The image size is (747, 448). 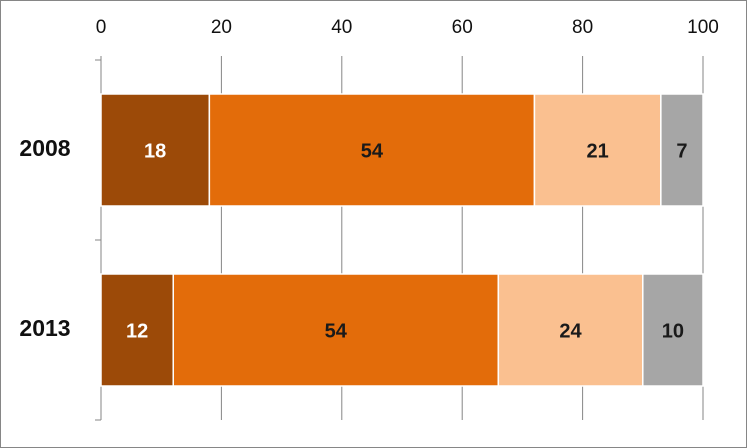 I want to click on data-label: 12, so click(x=137, y=331).